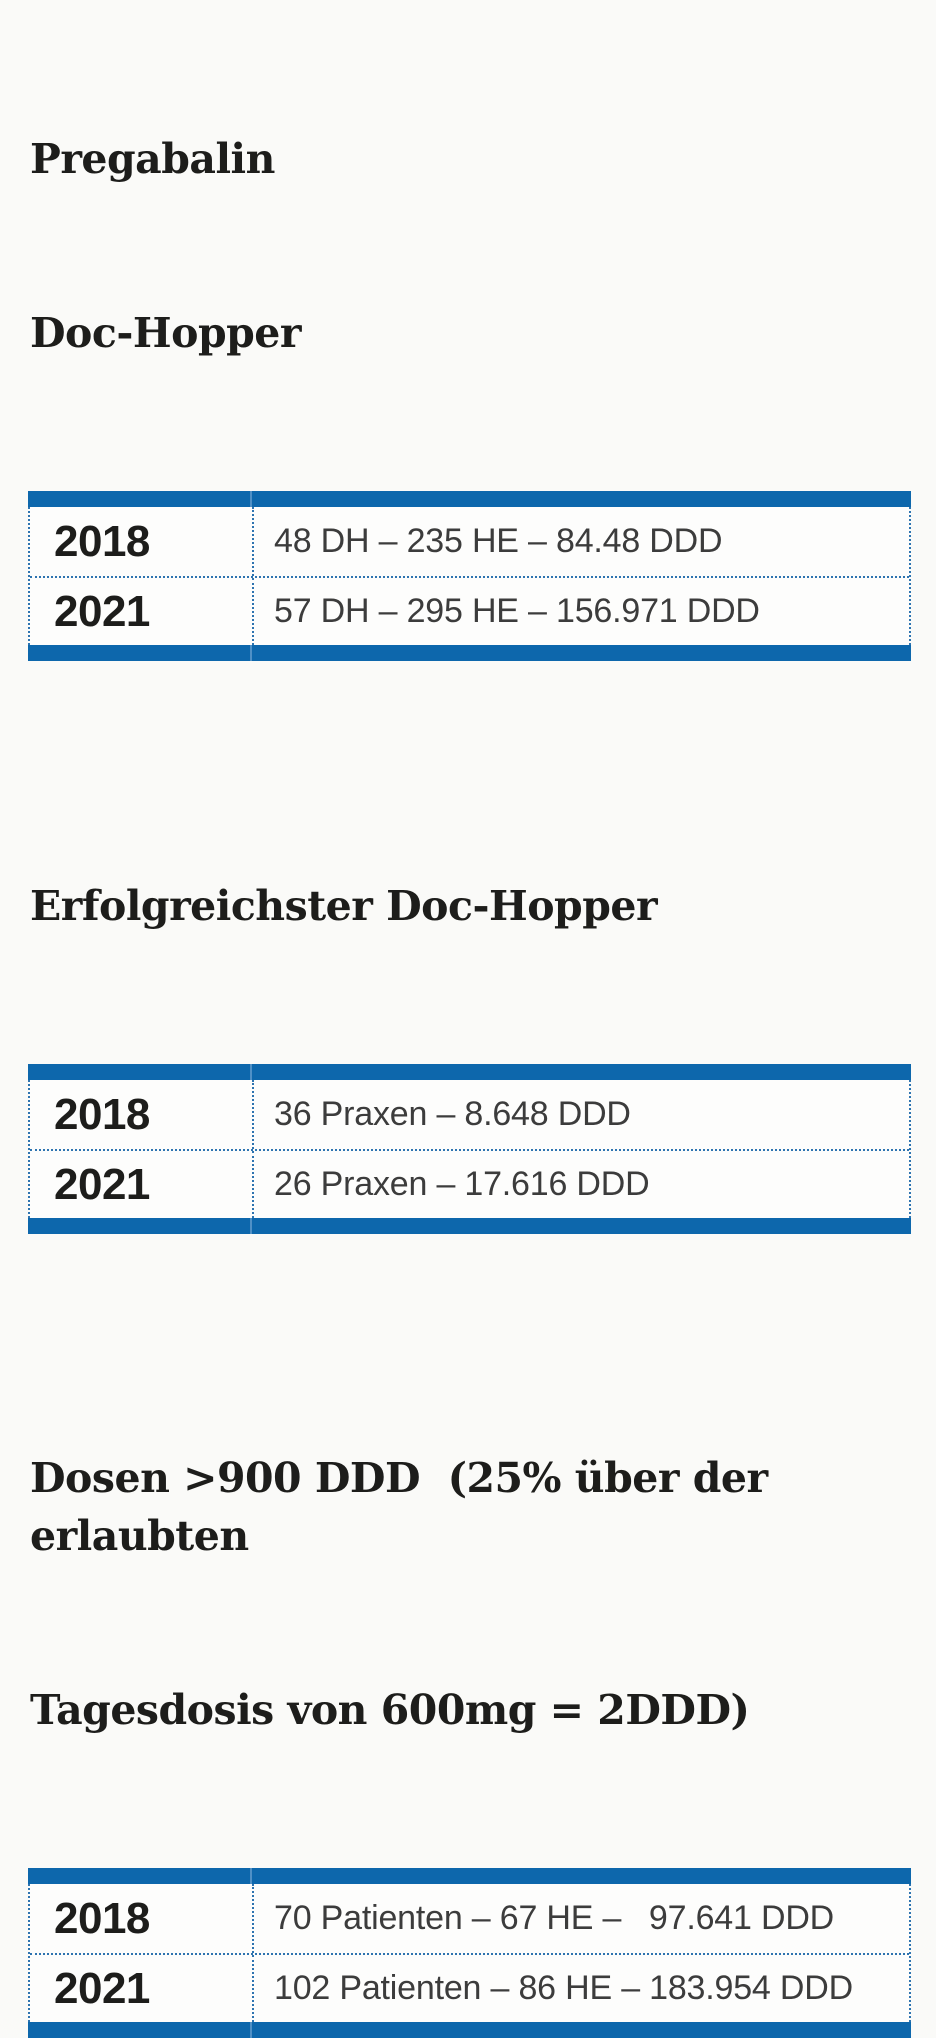 The image size is (936, 2038). What do you see at coordinates (580, 1988) in the screenshot?
I see `value-cell: 102 Patienten – 86 HE – 183.954 DDD` at bounding box center [580, 1988].